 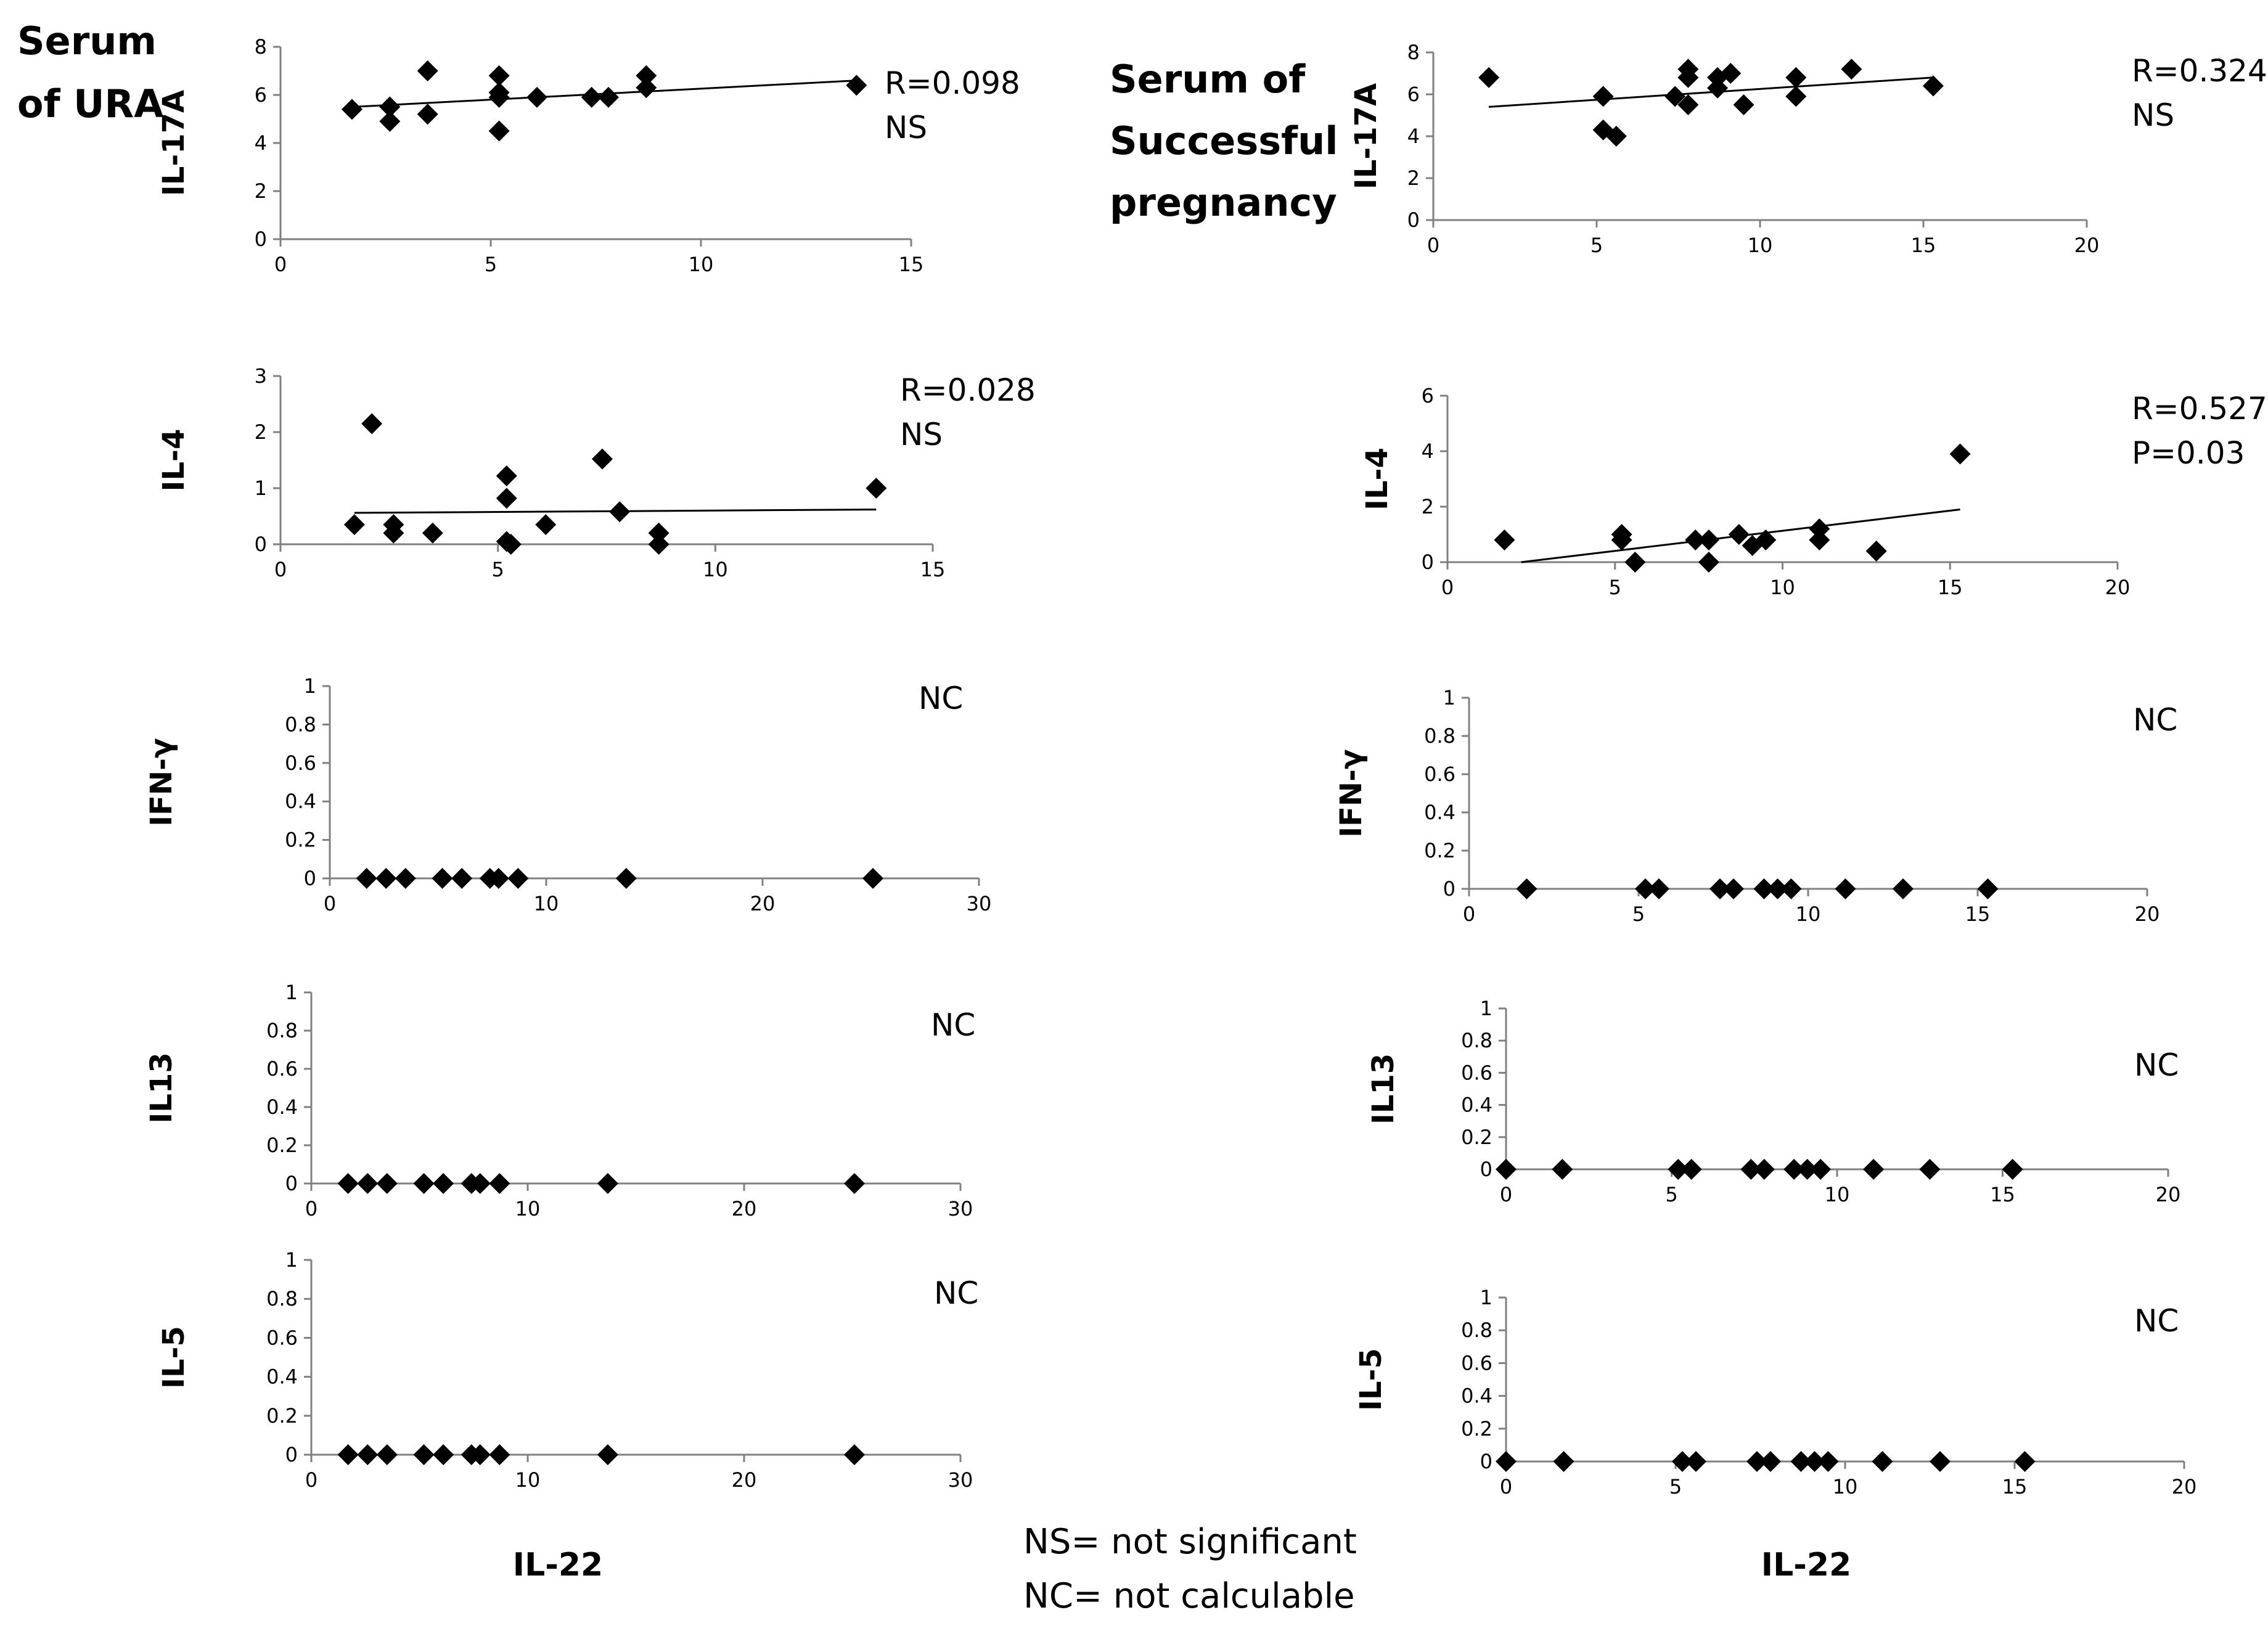 What do you see at coordinates (1208, 79) in the screenshot?
I see `group-title-right-line1: Serum of` at bounding box center [1208, 79].